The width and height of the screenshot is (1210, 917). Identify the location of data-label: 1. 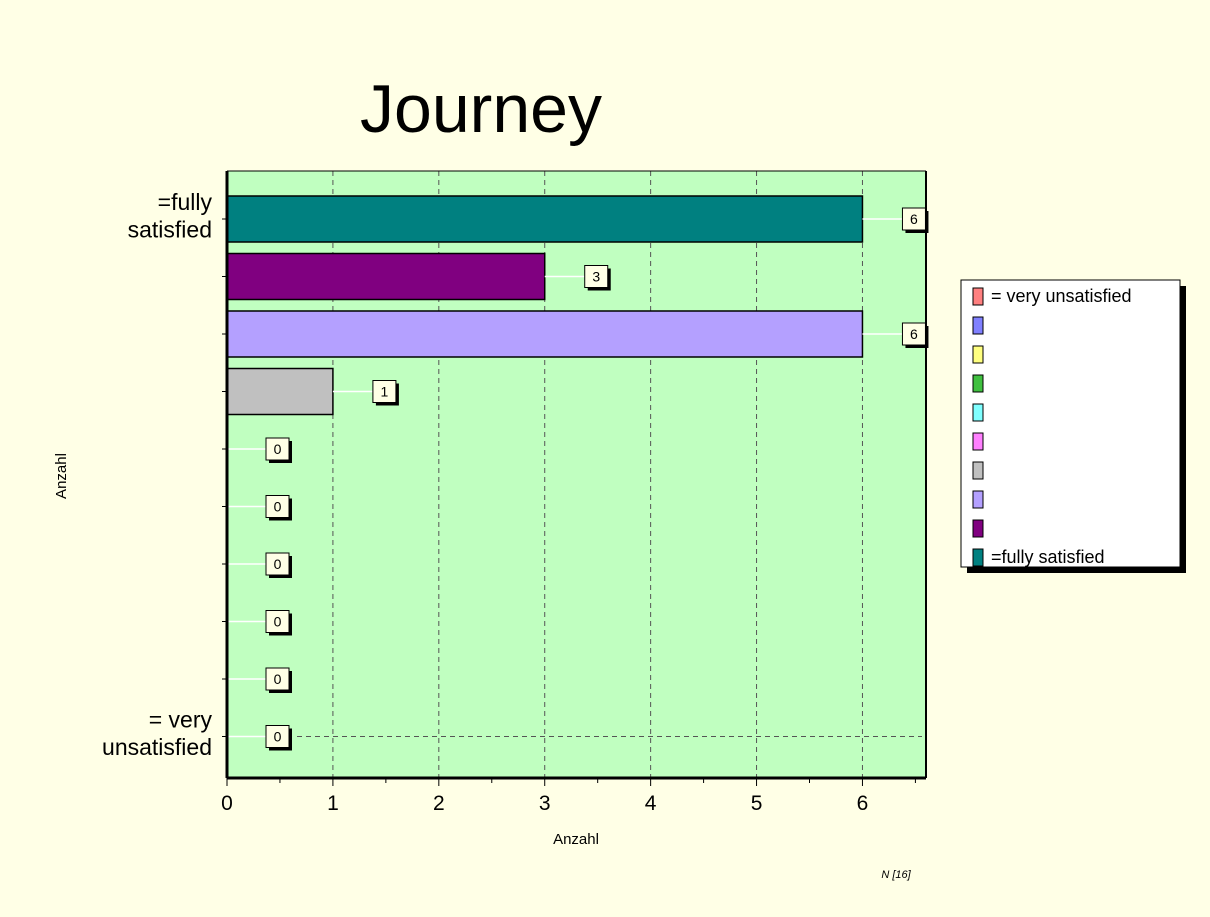
(385, 392).